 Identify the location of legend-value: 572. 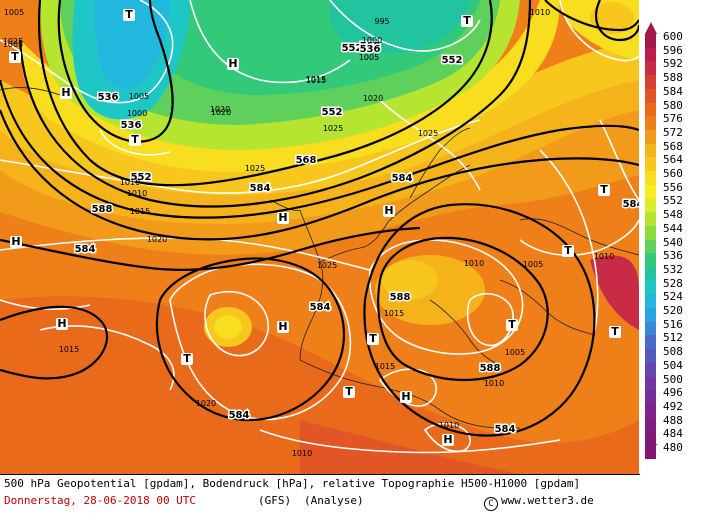
(673, 132).